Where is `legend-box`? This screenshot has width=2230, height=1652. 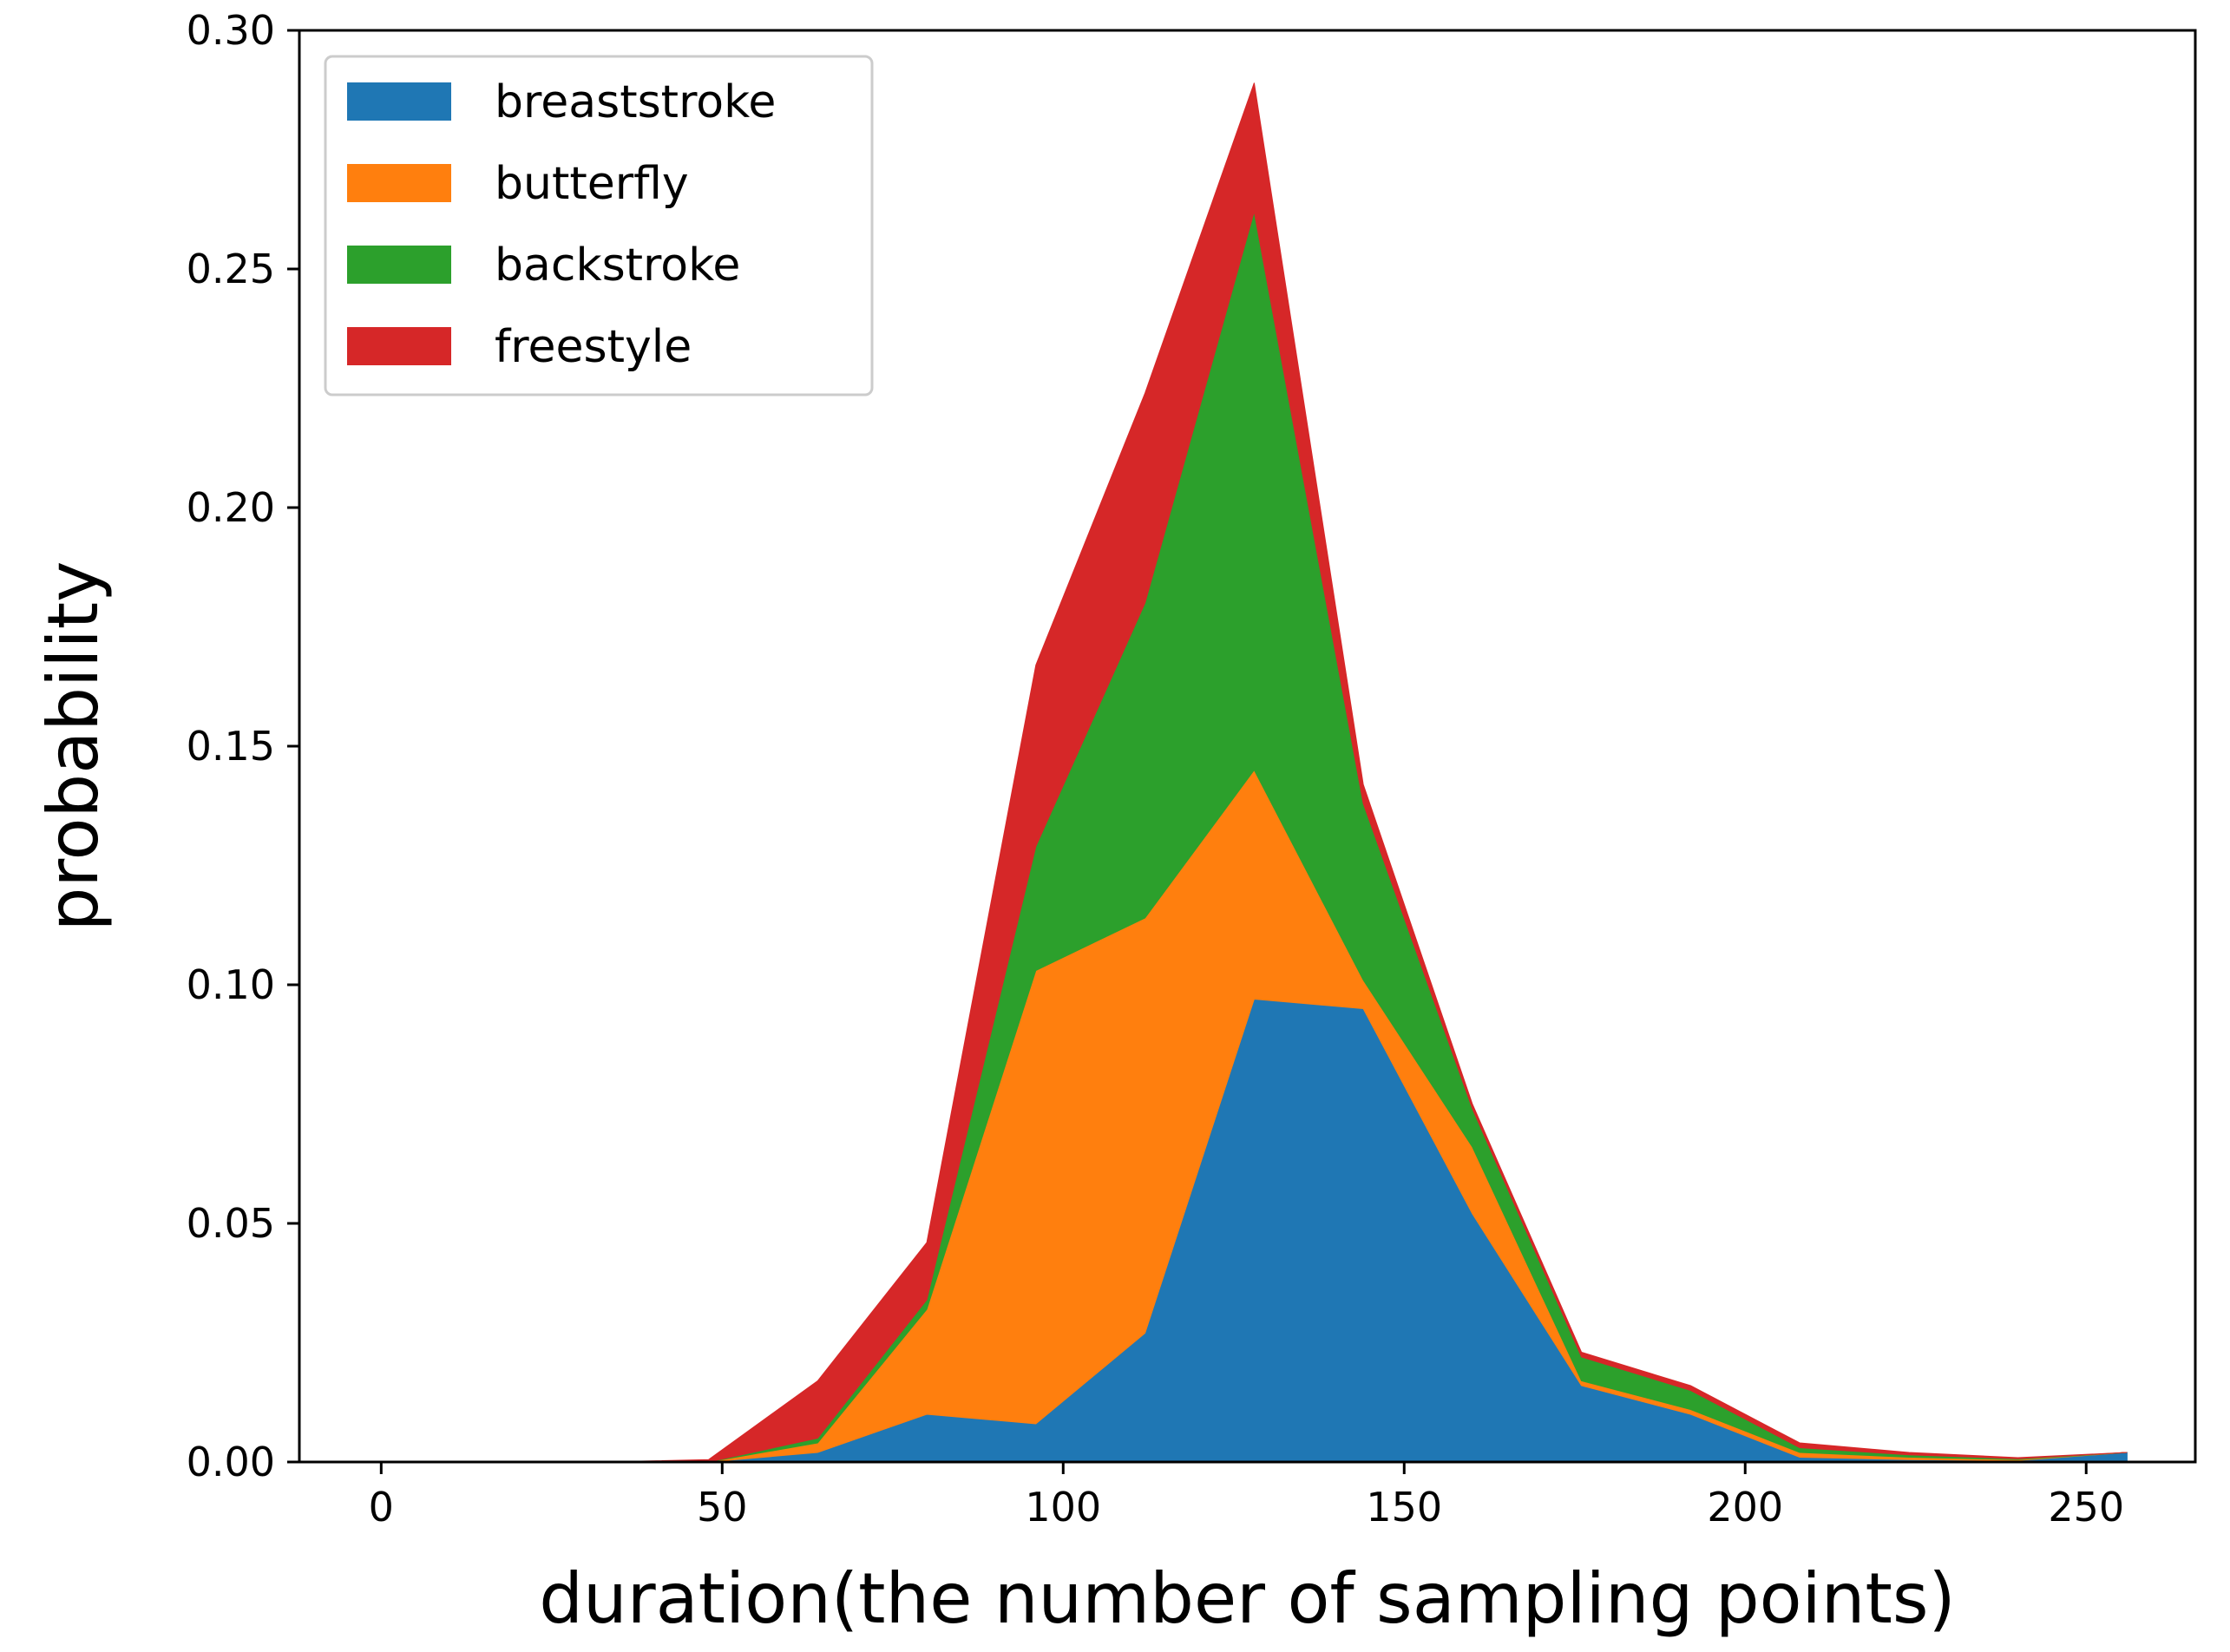
legend-box is located at coordinates (599, 226).